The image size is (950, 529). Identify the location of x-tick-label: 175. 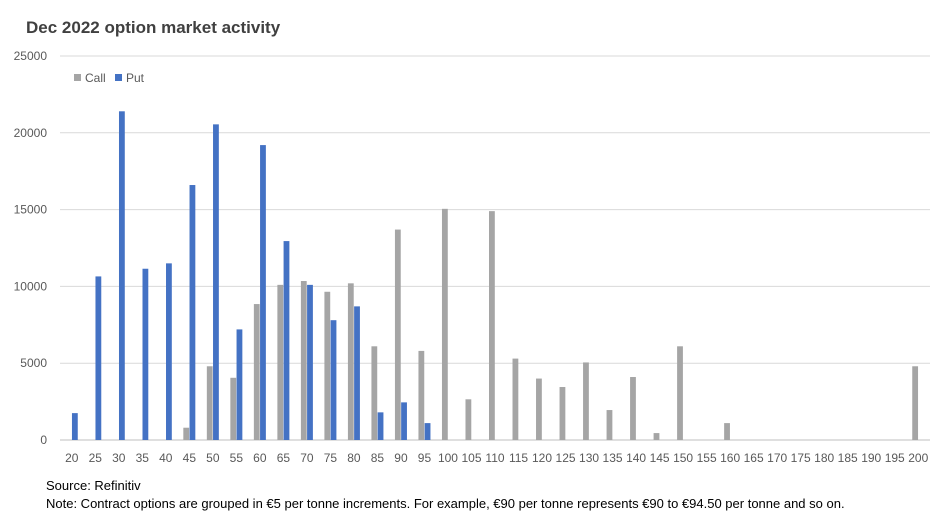
(801, 458).